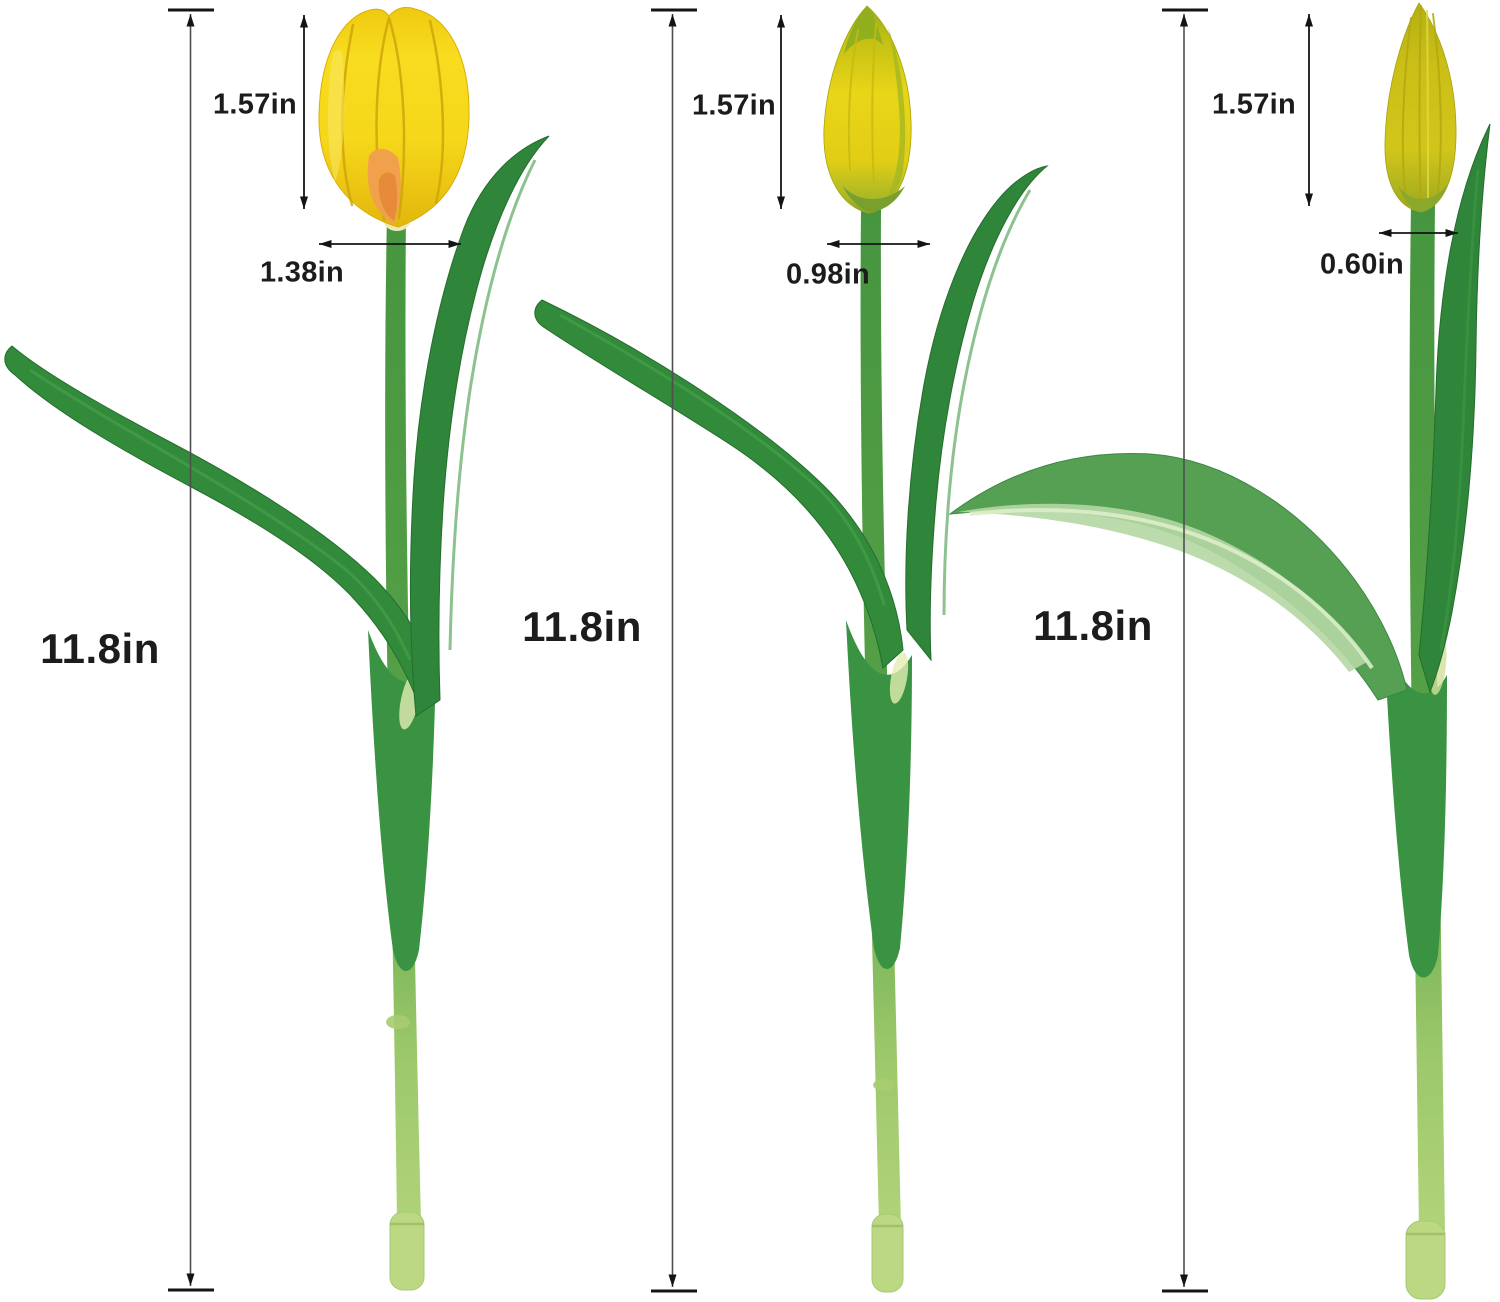 The width and height of the screenshot is (1500, 1302). Describe the element at coordinates (492, 405) in the screenshot. I see `tulip-1-leaf-right-vein` at that location.